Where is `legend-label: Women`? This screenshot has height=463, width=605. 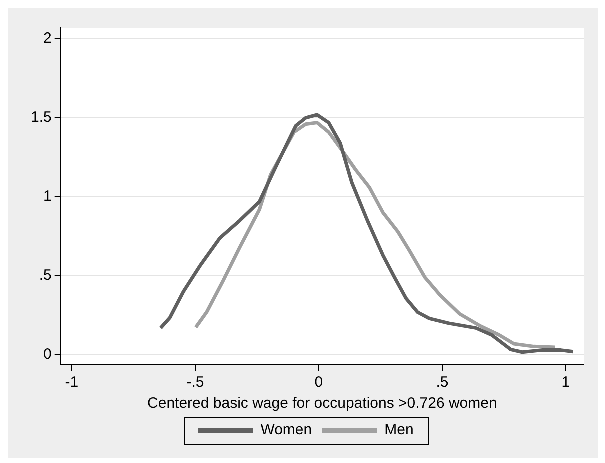
legend-label: Women is located at coordinates (286, 430).